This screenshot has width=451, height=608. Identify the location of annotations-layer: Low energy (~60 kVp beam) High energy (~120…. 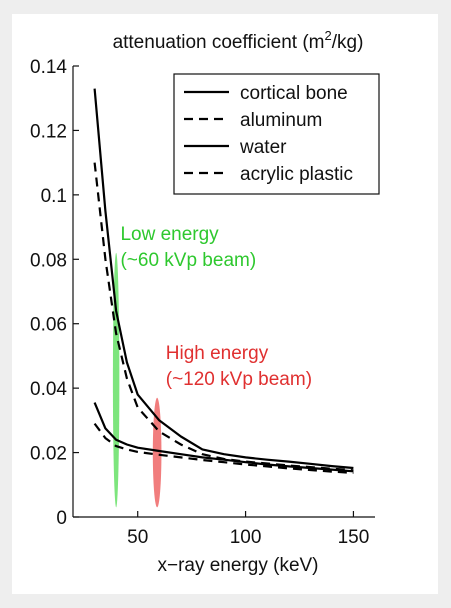
(216, 307).